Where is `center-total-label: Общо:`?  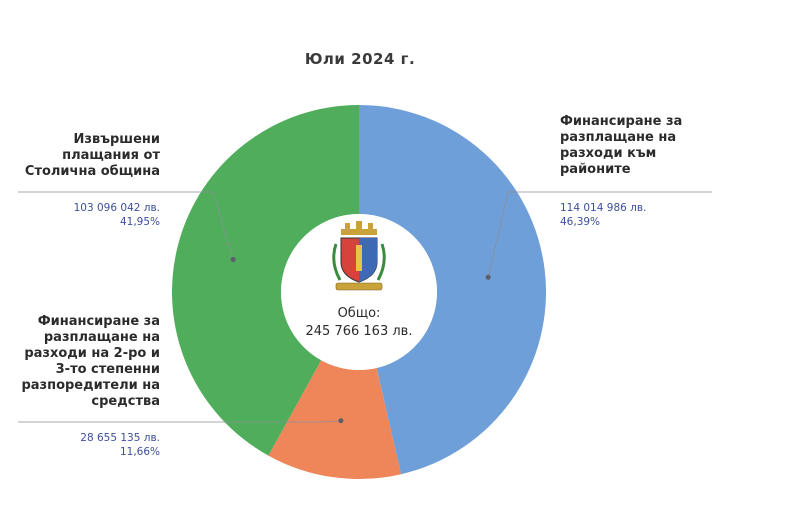
center-total-label: Общо: is located at coordinates (359, 313).